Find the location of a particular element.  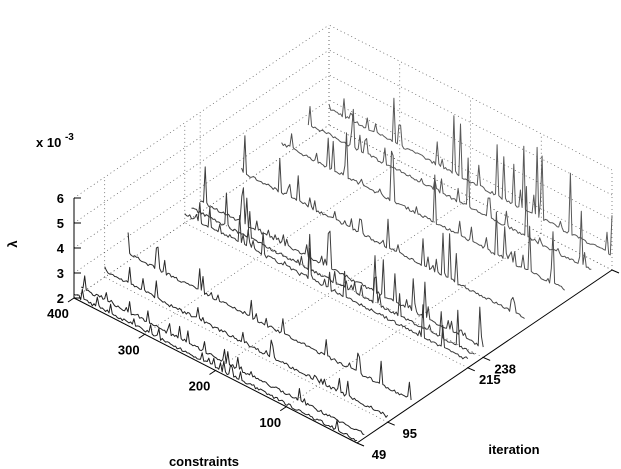

z-exponent-label: x 10 -3 is located at coordinates (55, 141).